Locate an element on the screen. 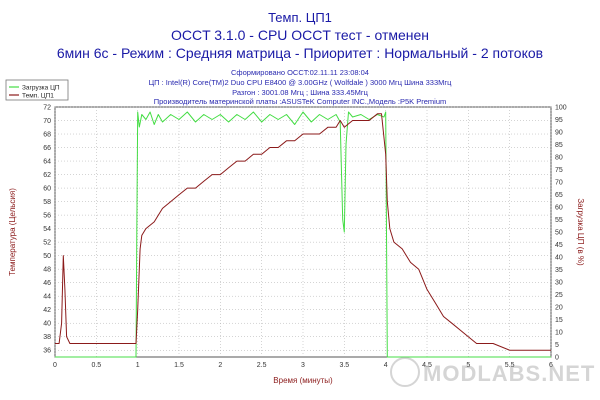  generated-info: Сформировано OCCT:02.11.11 23:08:04 is located at coordinates (300, 72).